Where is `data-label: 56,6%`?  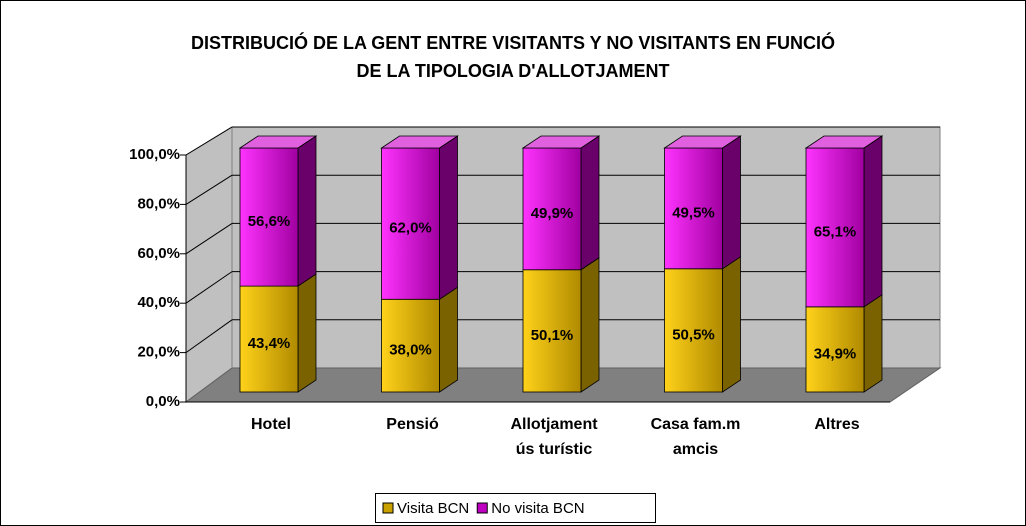
data-label: 56,6% is located at coordinates (269, 221).